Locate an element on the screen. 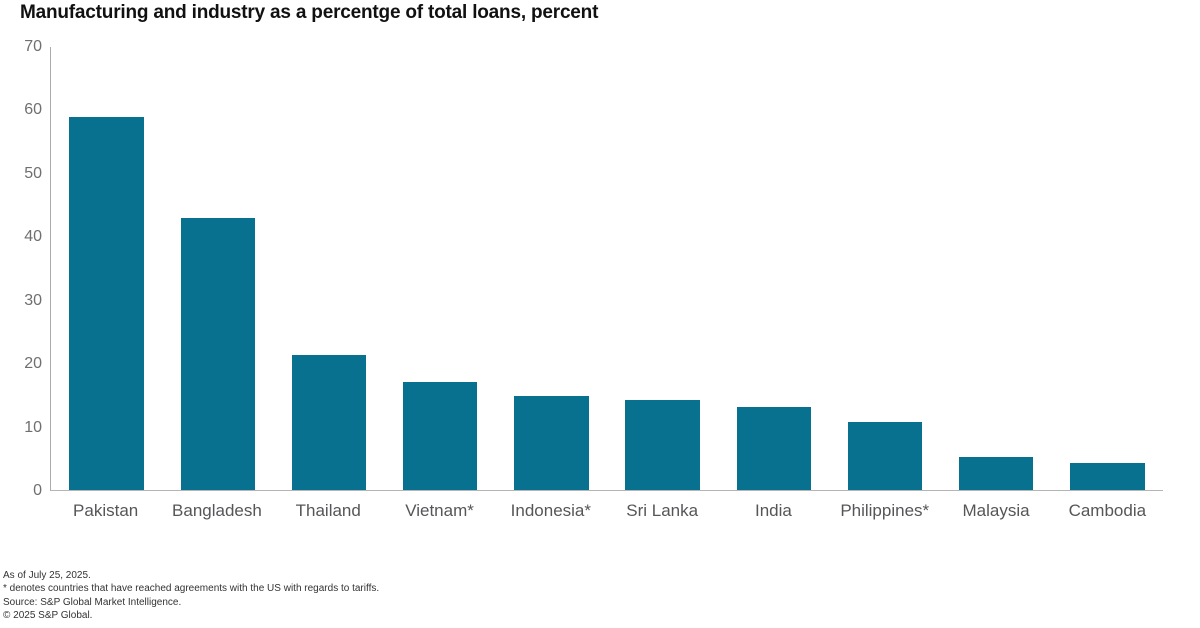 This screenshot has height=628, width=1200. y-tick-label: 30 is located at coordinates (33, 300).